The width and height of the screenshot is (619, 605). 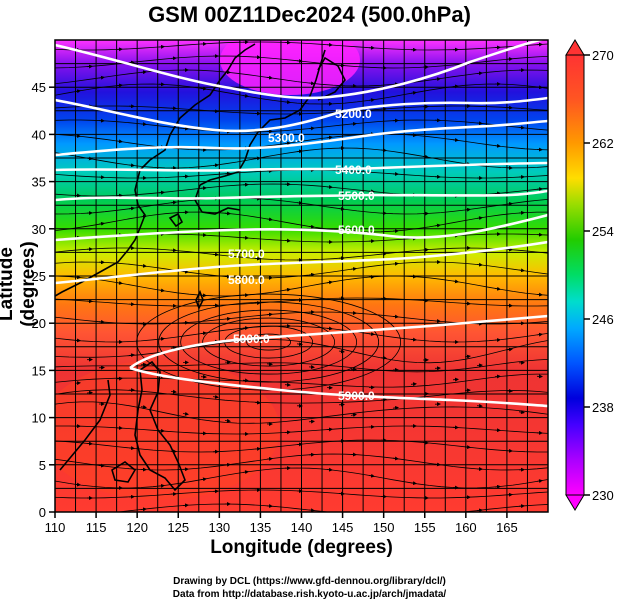 I want to click on y-tick-label: 25, so click(x=39, y=276).